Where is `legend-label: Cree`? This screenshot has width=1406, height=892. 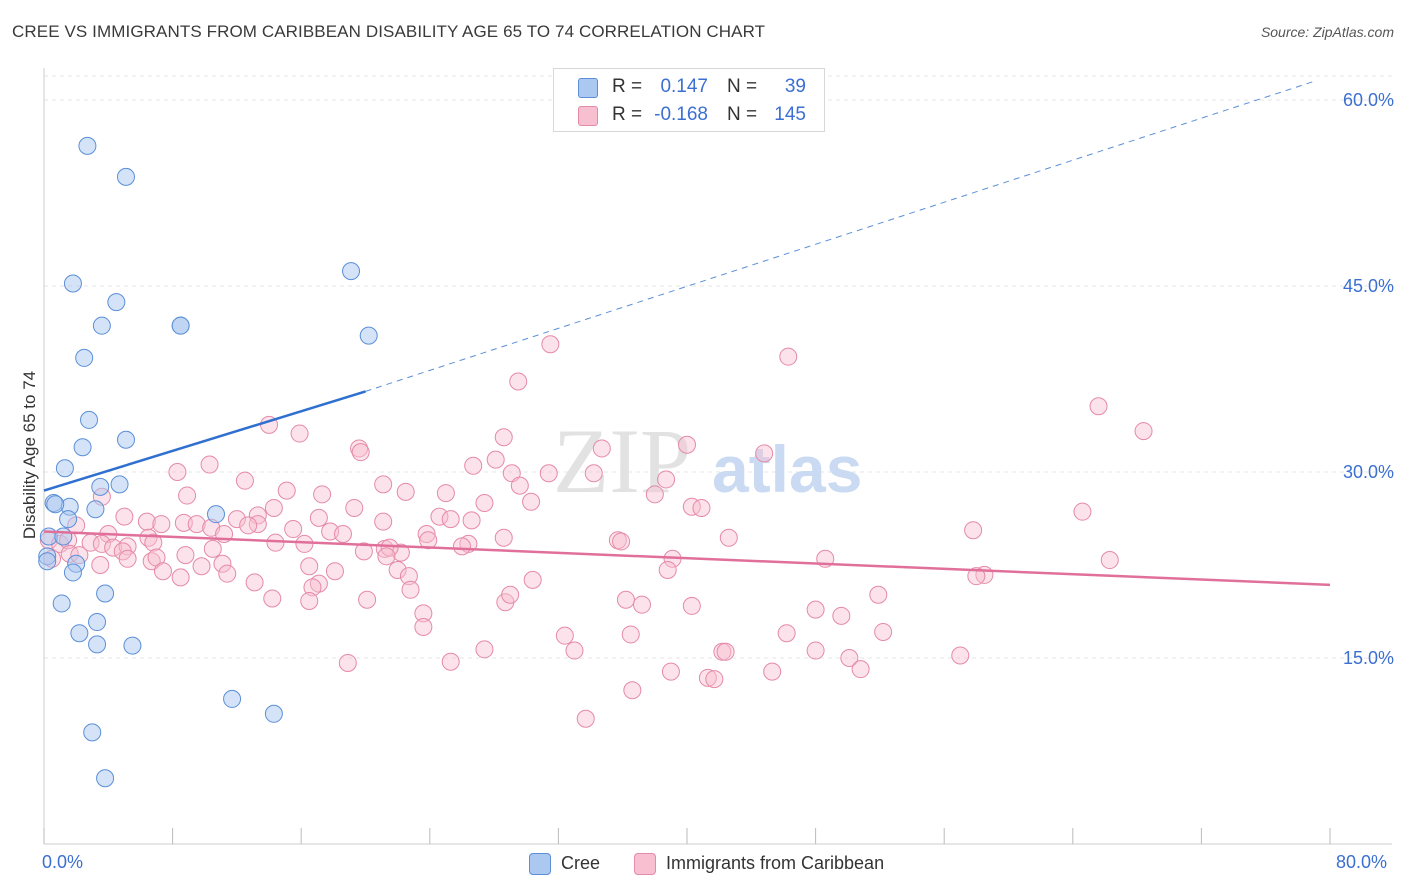 legend-label: Cree is located at coordinates (581, 863).